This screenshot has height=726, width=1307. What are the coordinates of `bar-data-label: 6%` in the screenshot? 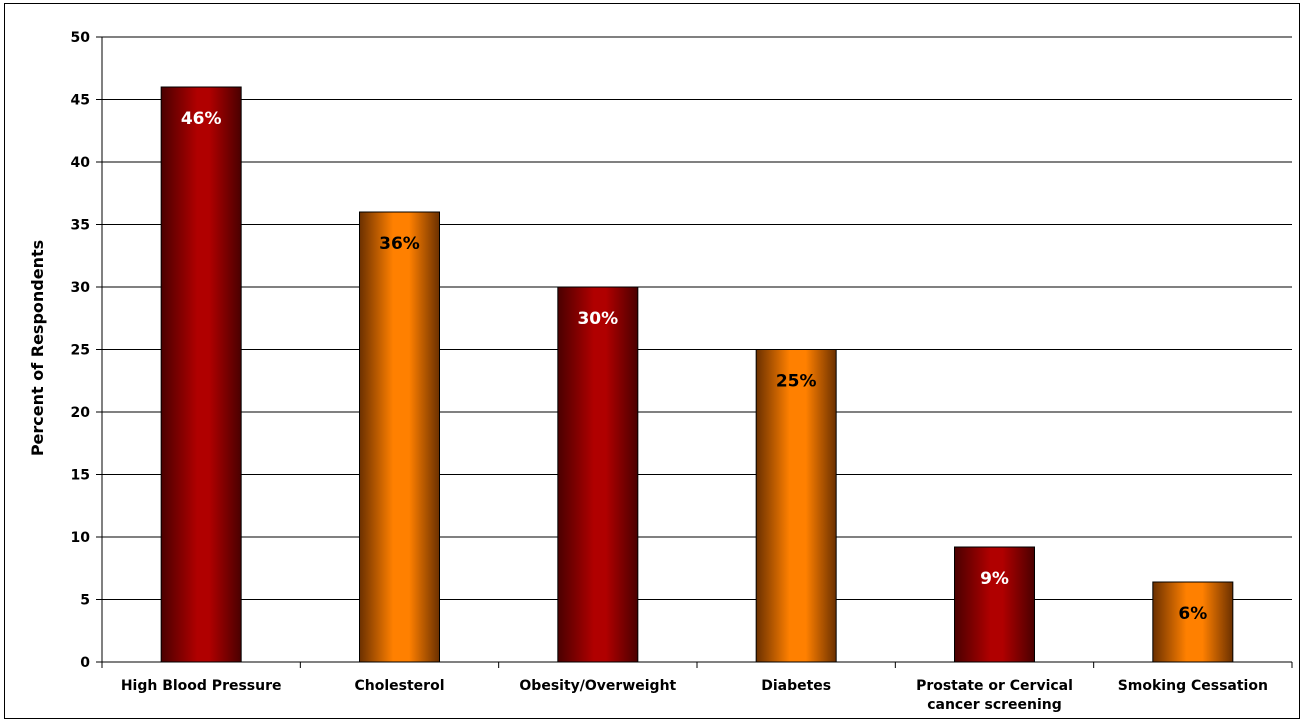 It's located at (1192, 614).